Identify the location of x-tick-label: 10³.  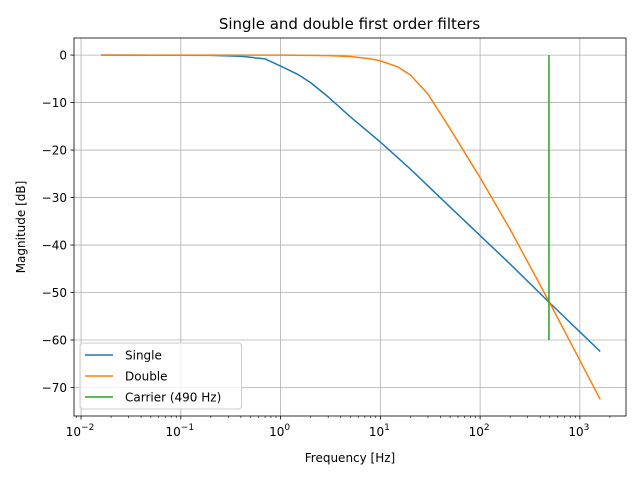
(578, 431).